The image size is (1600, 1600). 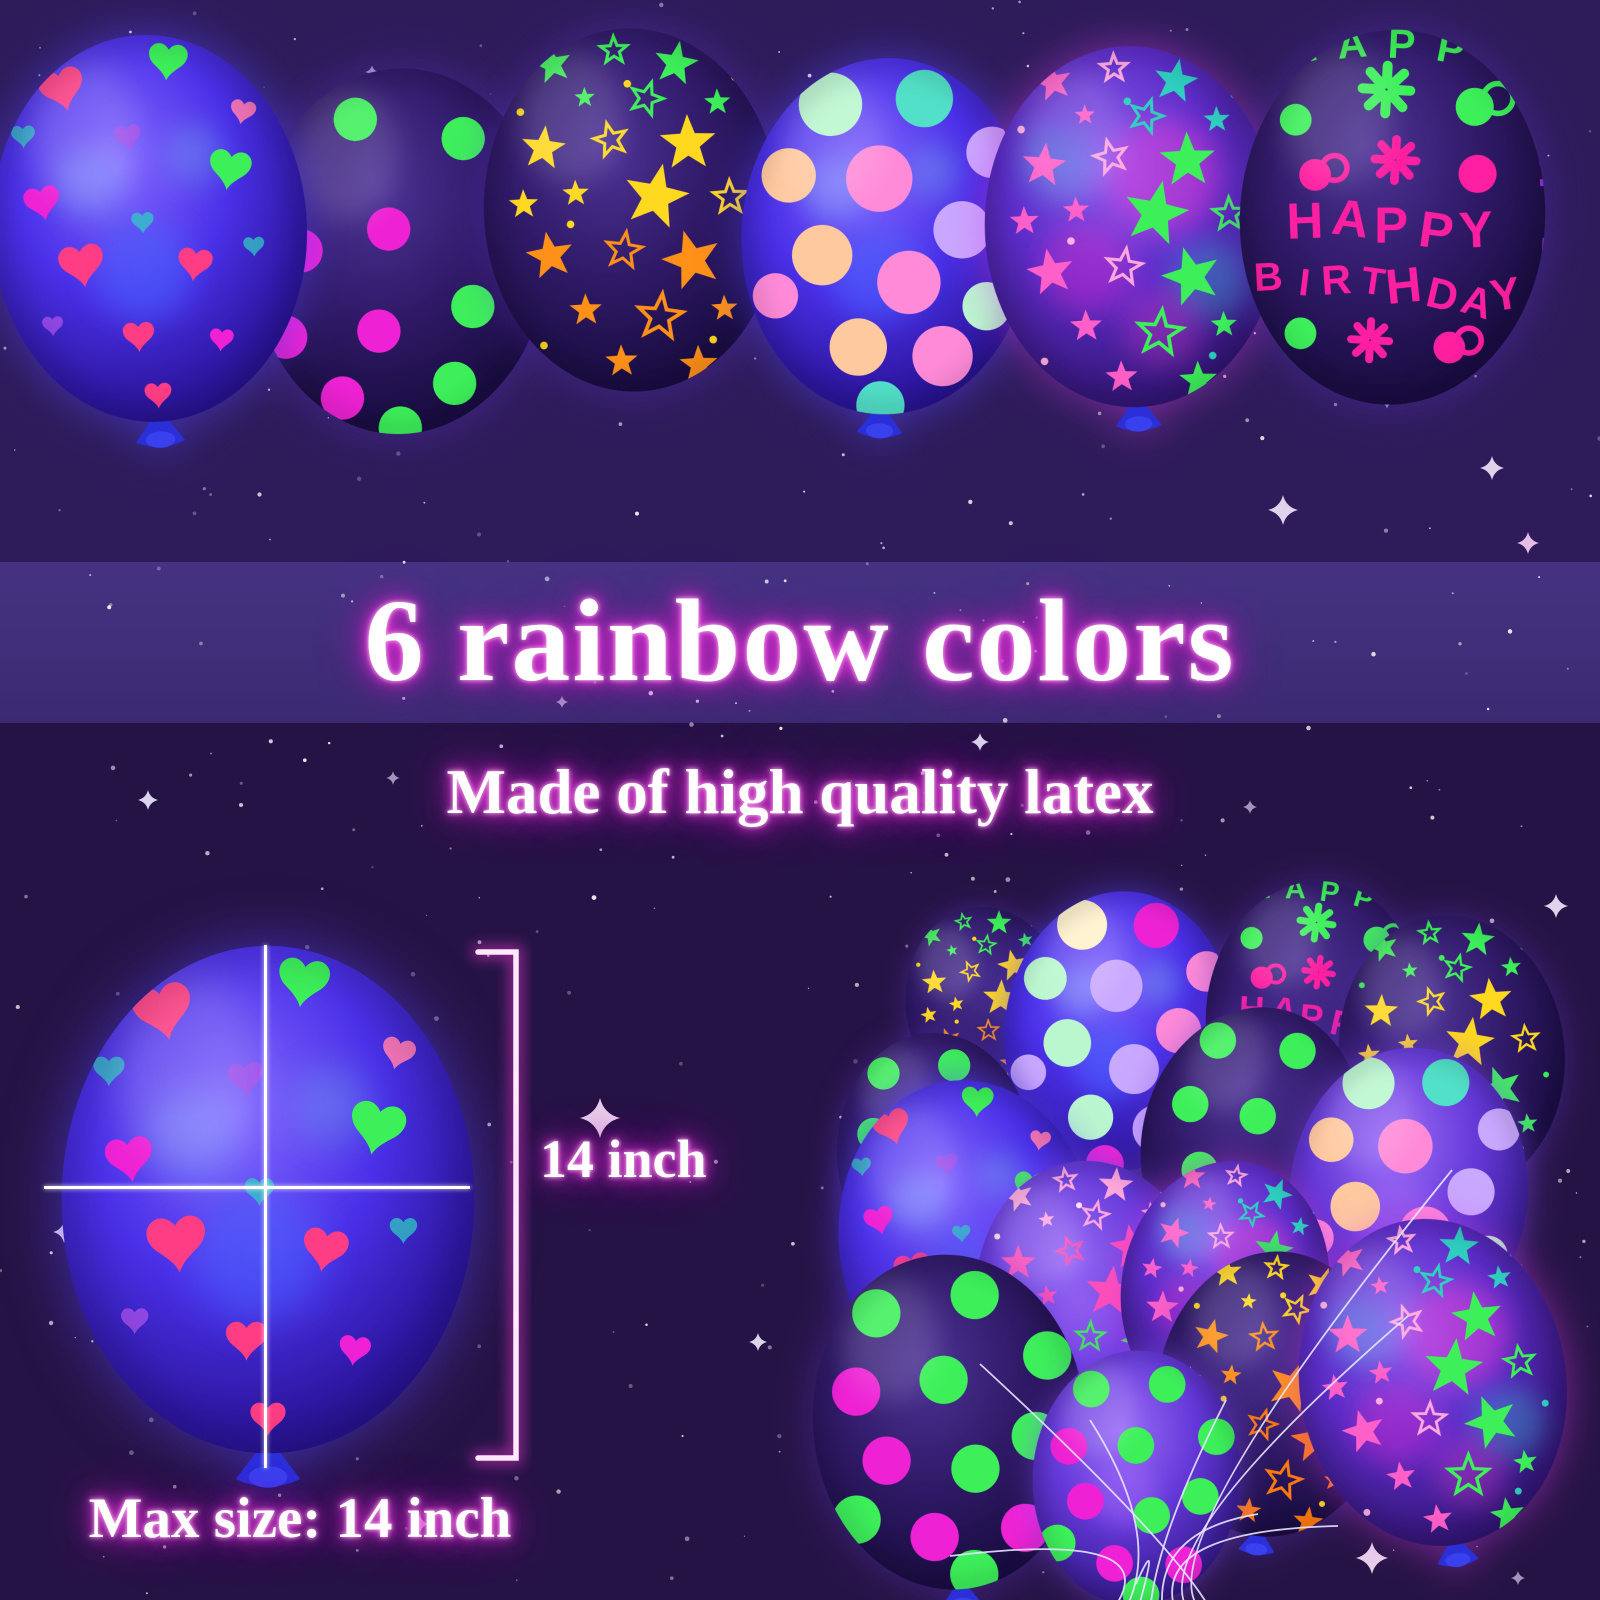 What do you see at coordinates (265, 1206) in the screenshot?
I see `vertical-crosshair-line` at bounding box center [265, 1206].